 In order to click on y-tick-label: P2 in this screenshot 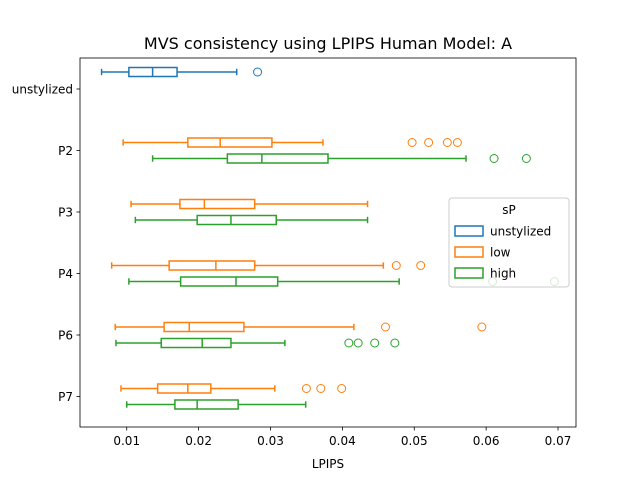, I will do `click(65, 151)`.